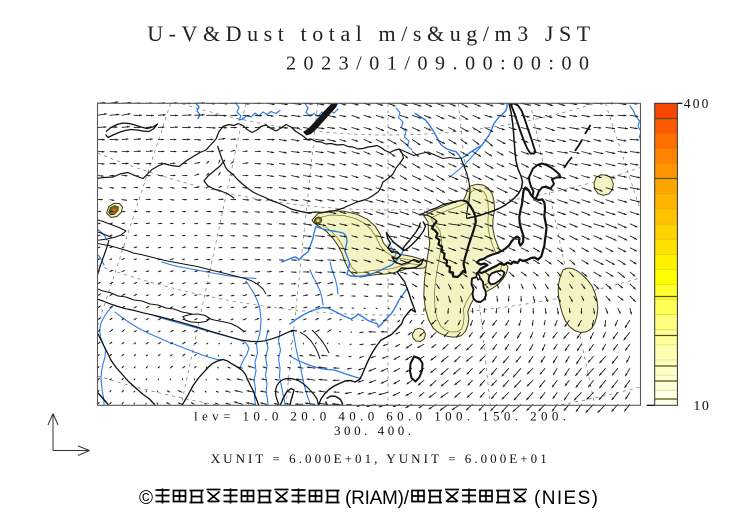 The width and height of the screenshot is (752, 532). I want to click on svg-text: 400, so click(696, 103).